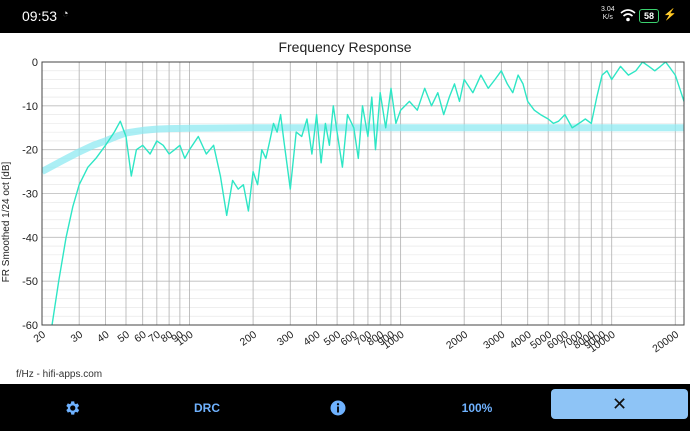 This screenshot has height=431, width=690. I want to click on x-tick-label: 40, so click(103, 337).